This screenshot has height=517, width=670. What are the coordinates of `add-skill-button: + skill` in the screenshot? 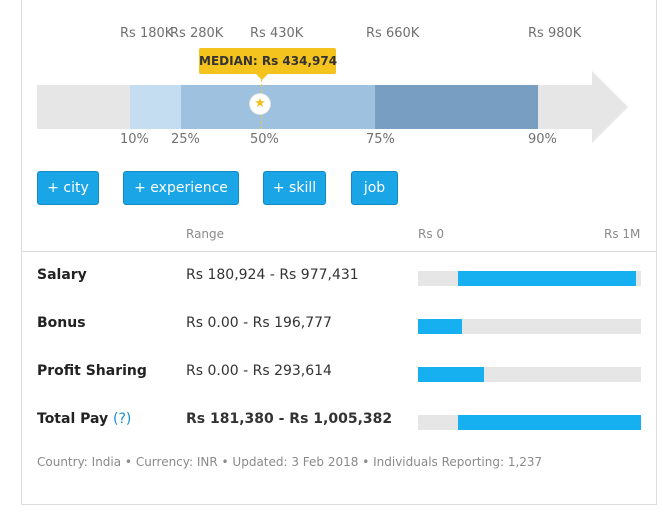 It's located at (294, 188).